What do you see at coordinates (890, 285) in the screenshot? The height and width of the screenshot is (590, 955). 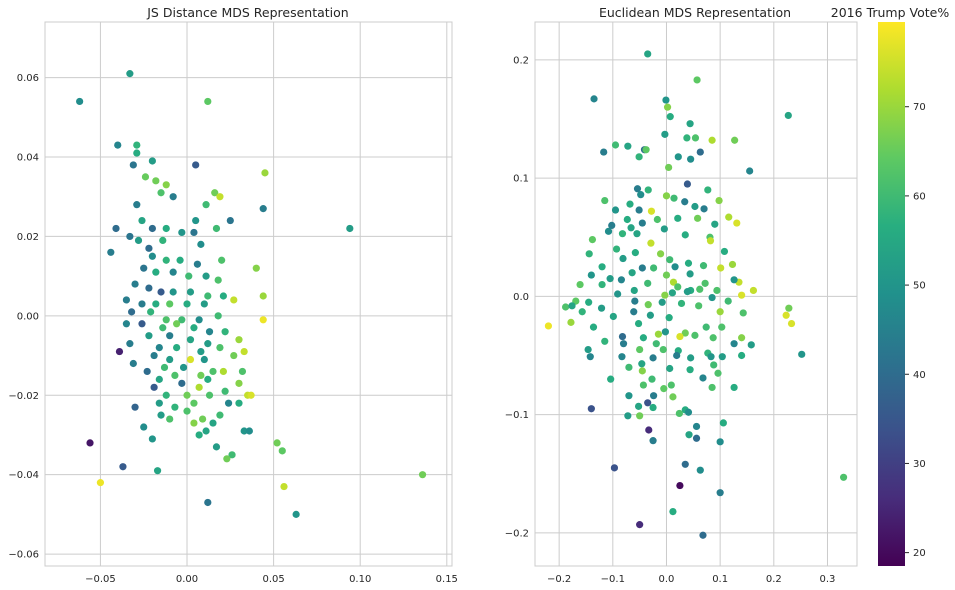 I see `colorbar: 20 30 40 50 60 70 2016 Trump Vote%` at bounding box center [890, 285].